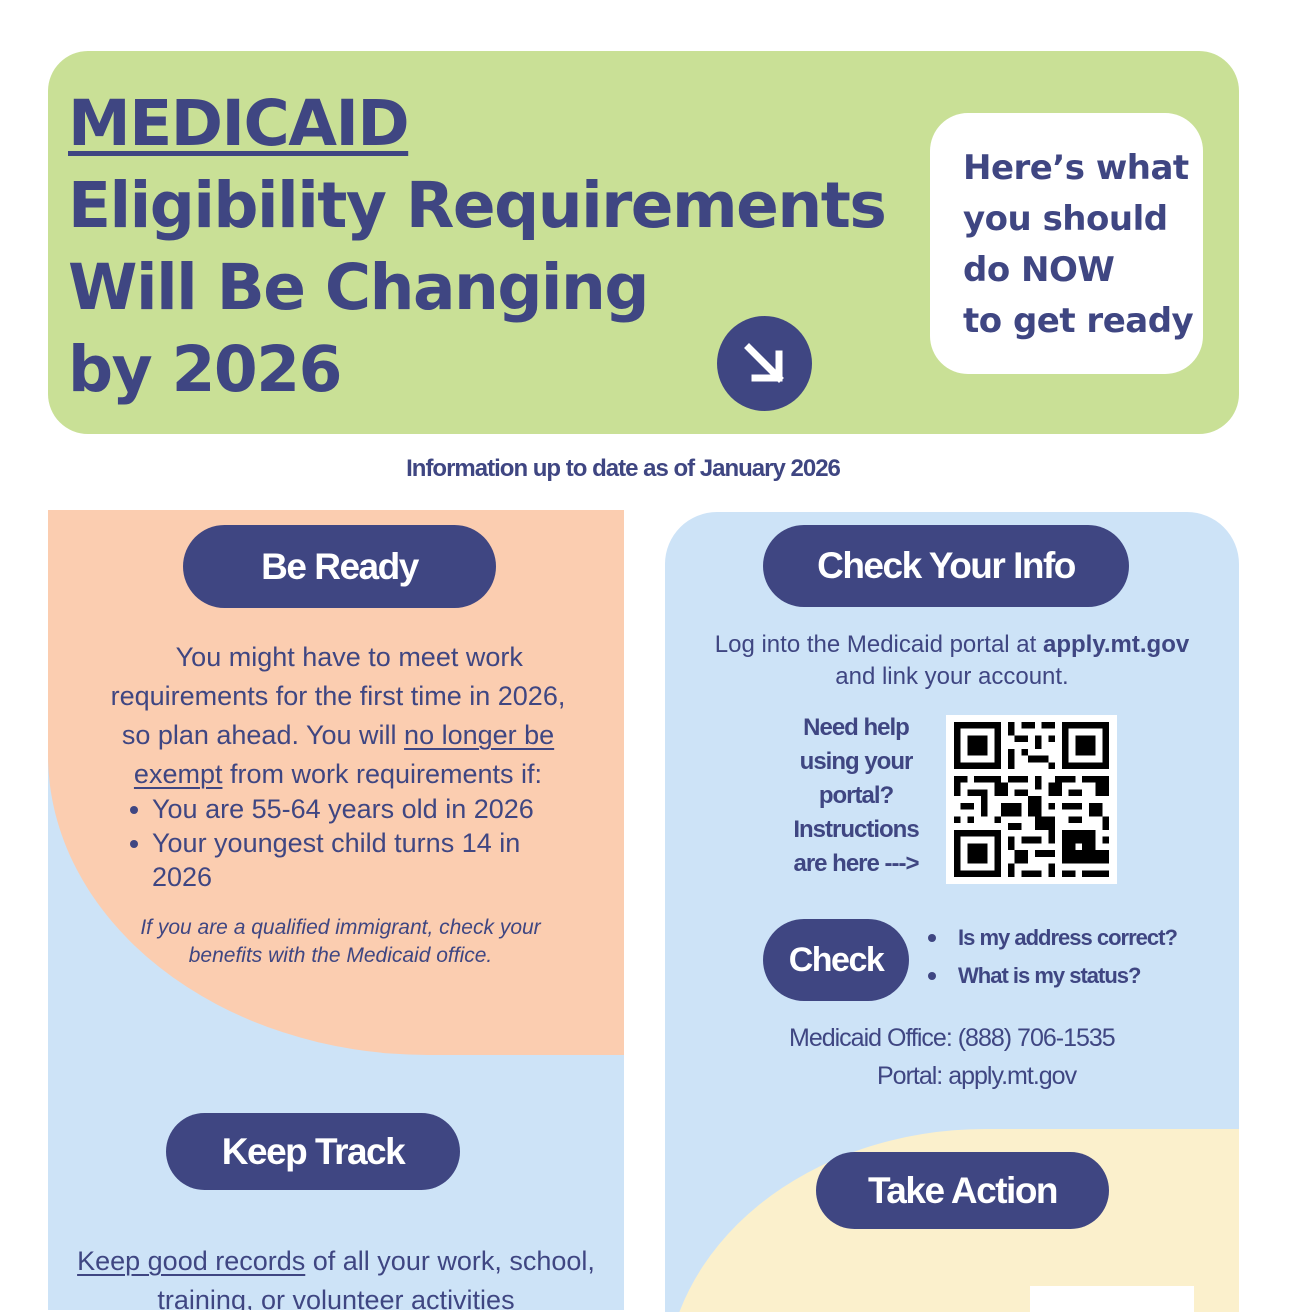 This screenshot has height=1312, width=1294. What do you see at coordinates (1076, 168) in the screenshot?
I see `callout-line: Here’s what` at bounding box center [1076, 168].